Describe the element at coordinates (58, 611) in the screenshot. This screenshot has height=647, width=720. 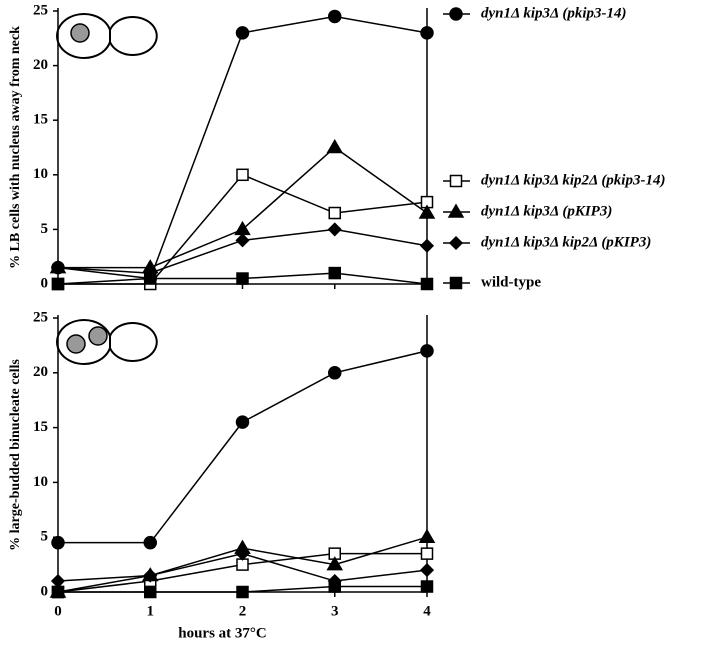
I see `x-tick-label: 0` at that location.